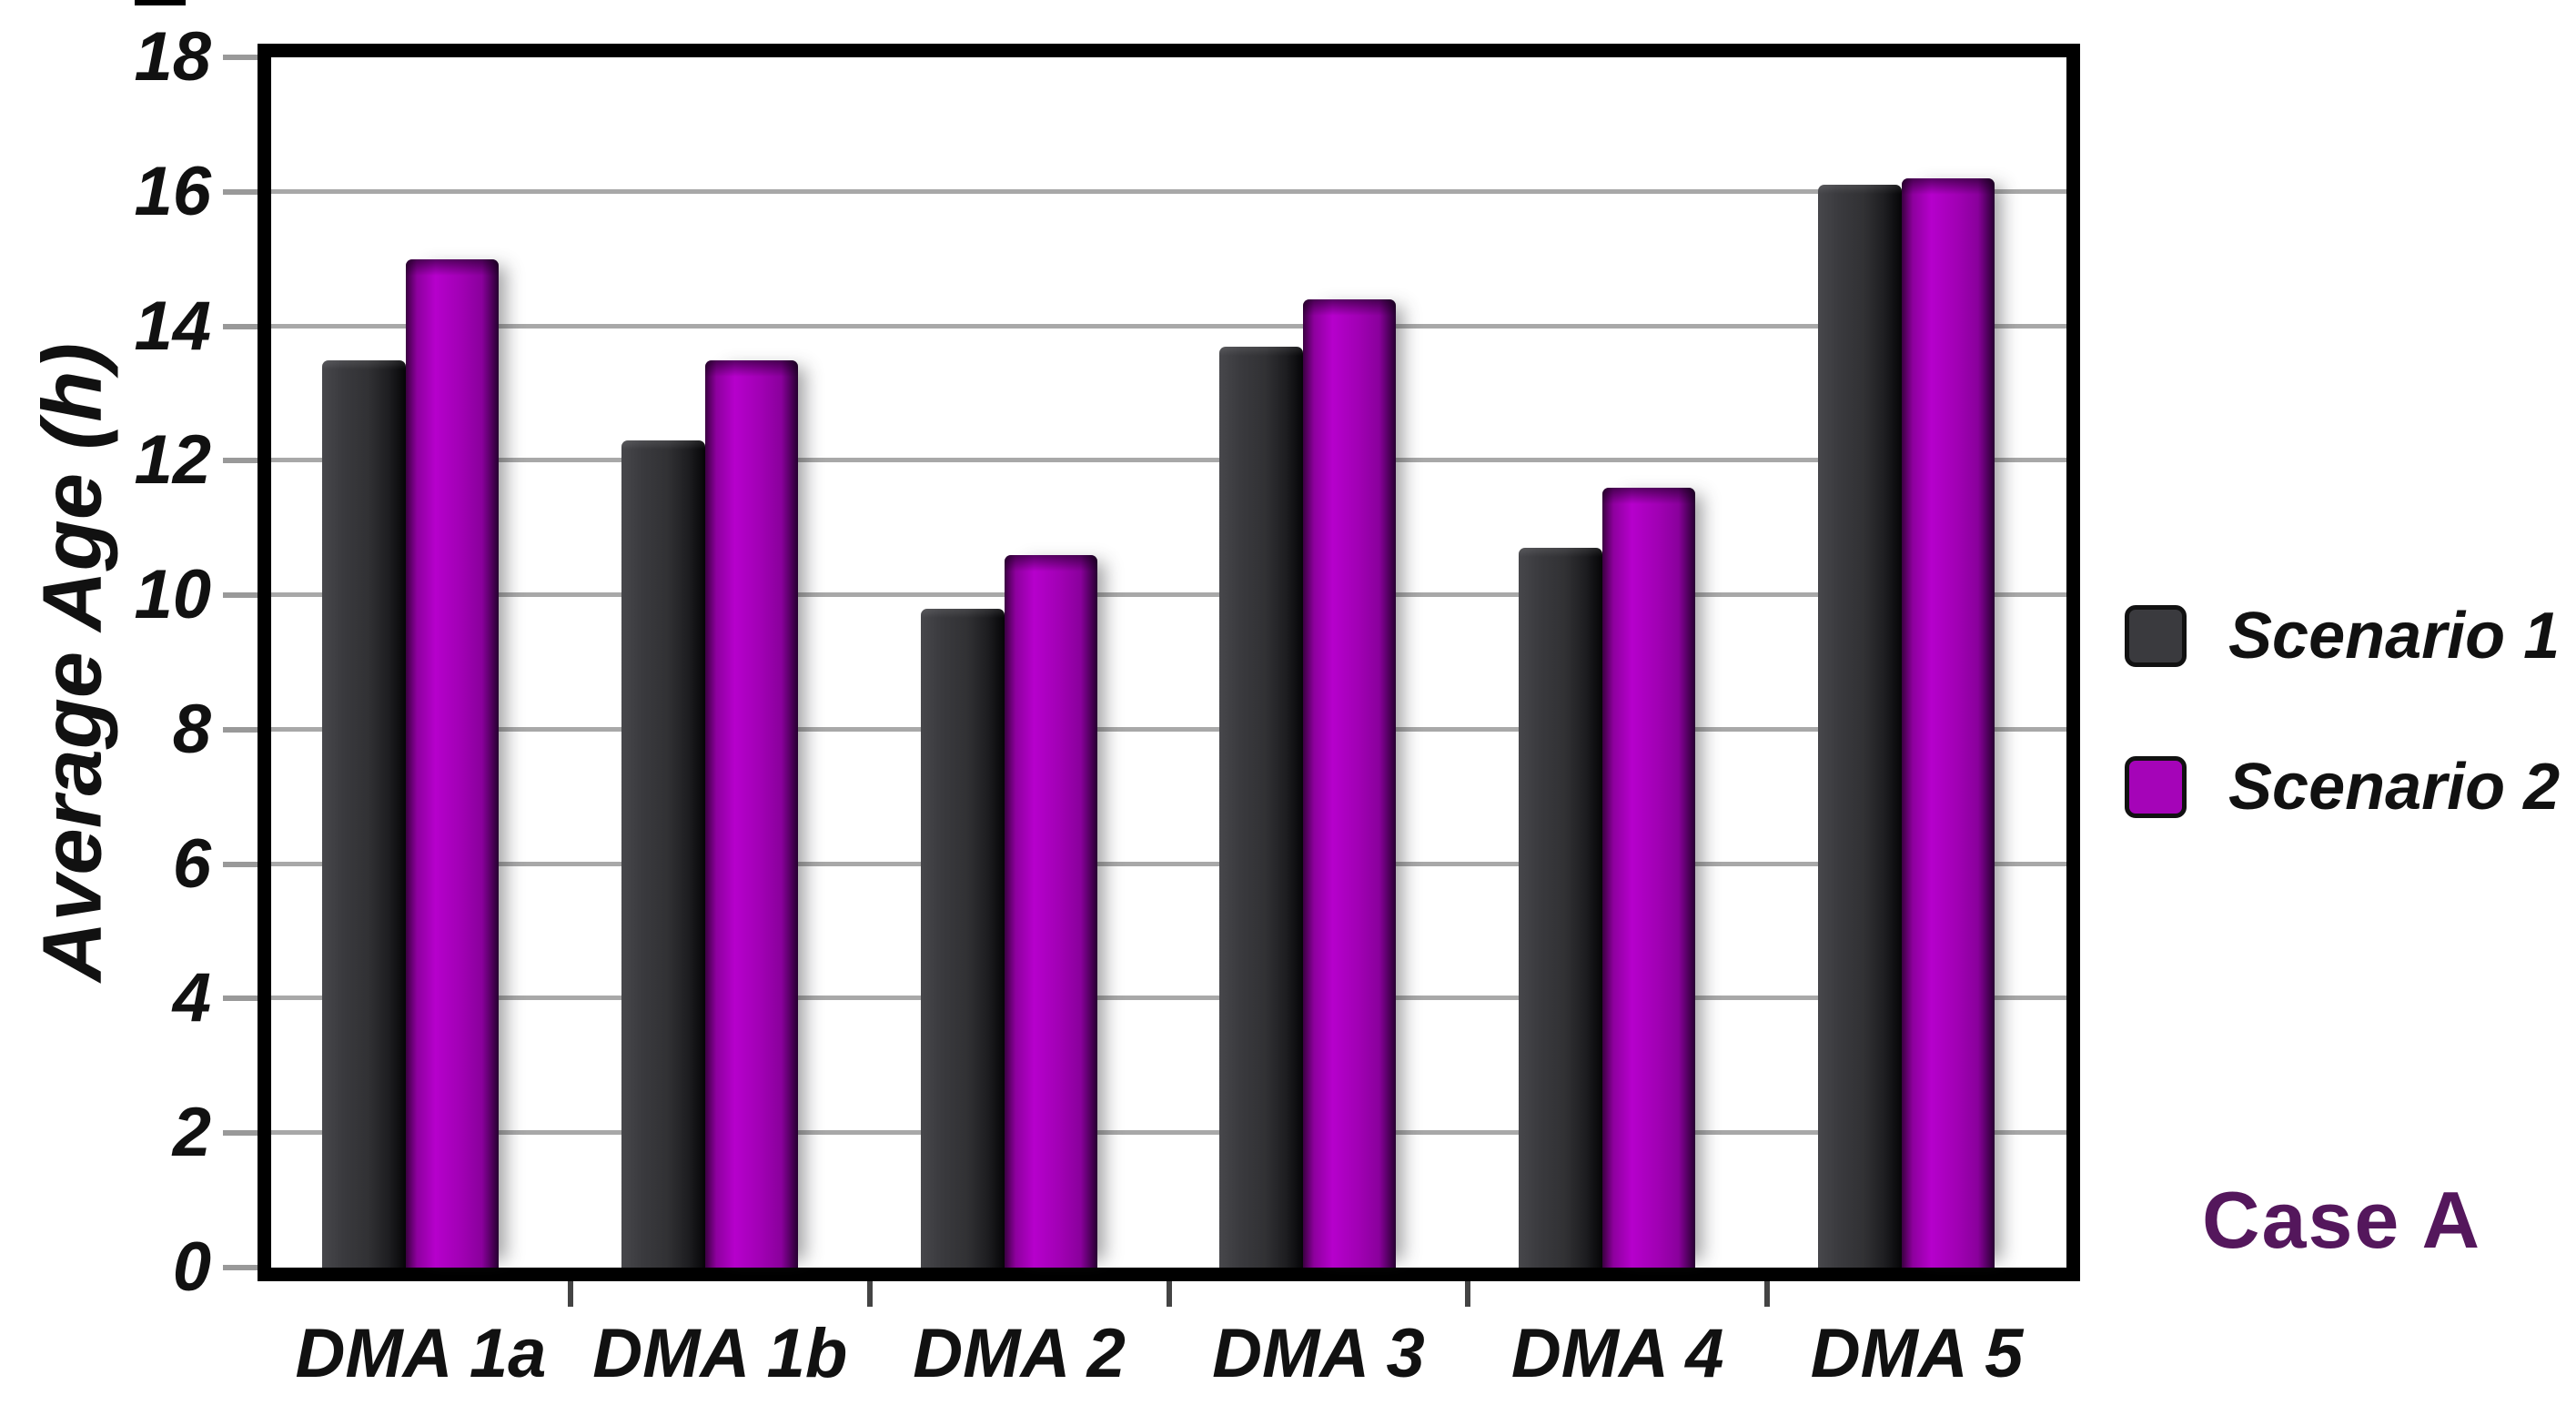 This screenshot has height=1405, width=2576. I want to click on legend-label-scenario-2: Scenario 2, so click(2394, 787).